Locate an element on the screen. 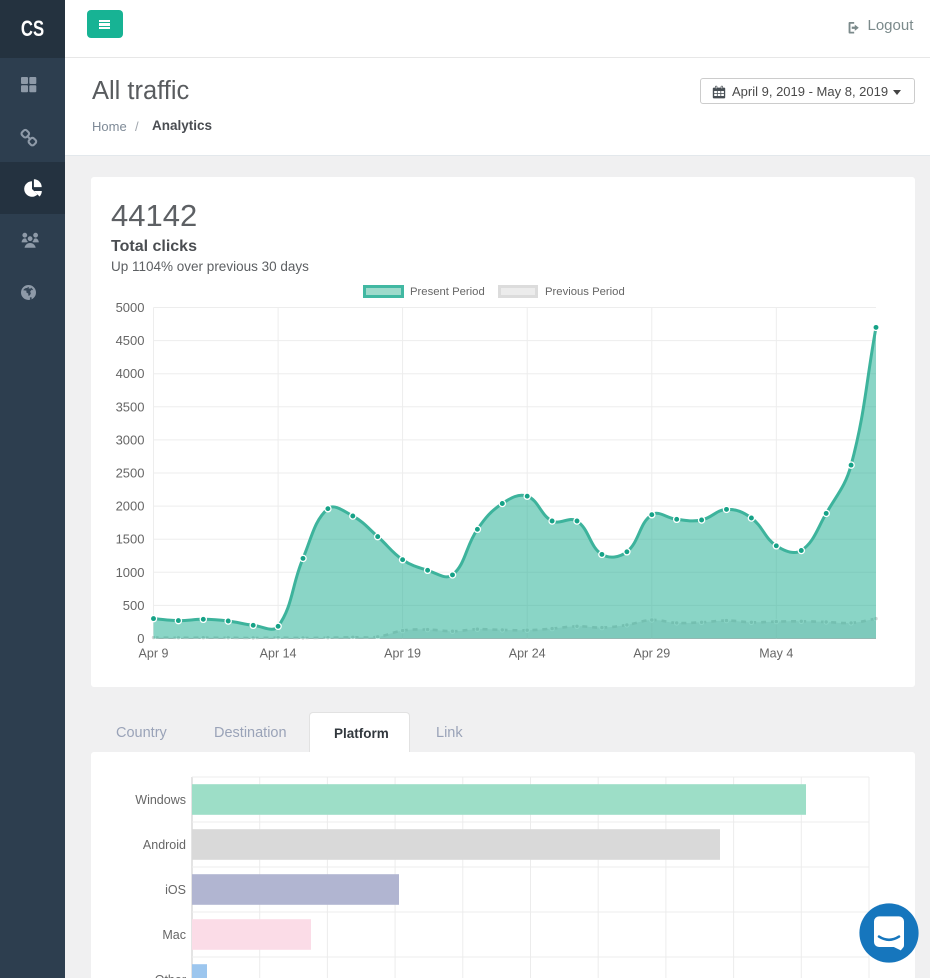 This screenshot has width=930, height=978. svg-text: 3000 is located at coordinates (130, 439).